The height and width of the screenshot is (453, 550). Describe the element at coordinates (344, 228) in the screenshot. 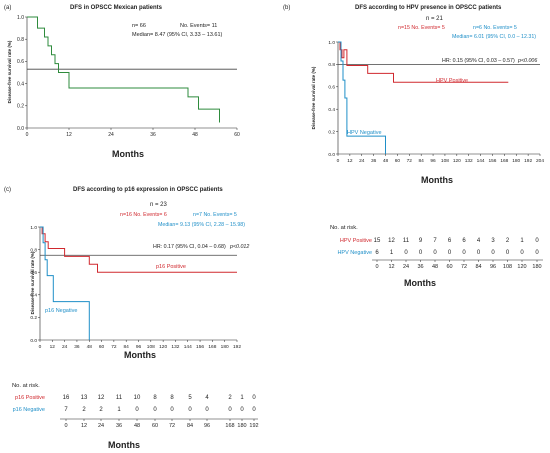

I see `risk-table-b-title: No. at risk.` at that location.